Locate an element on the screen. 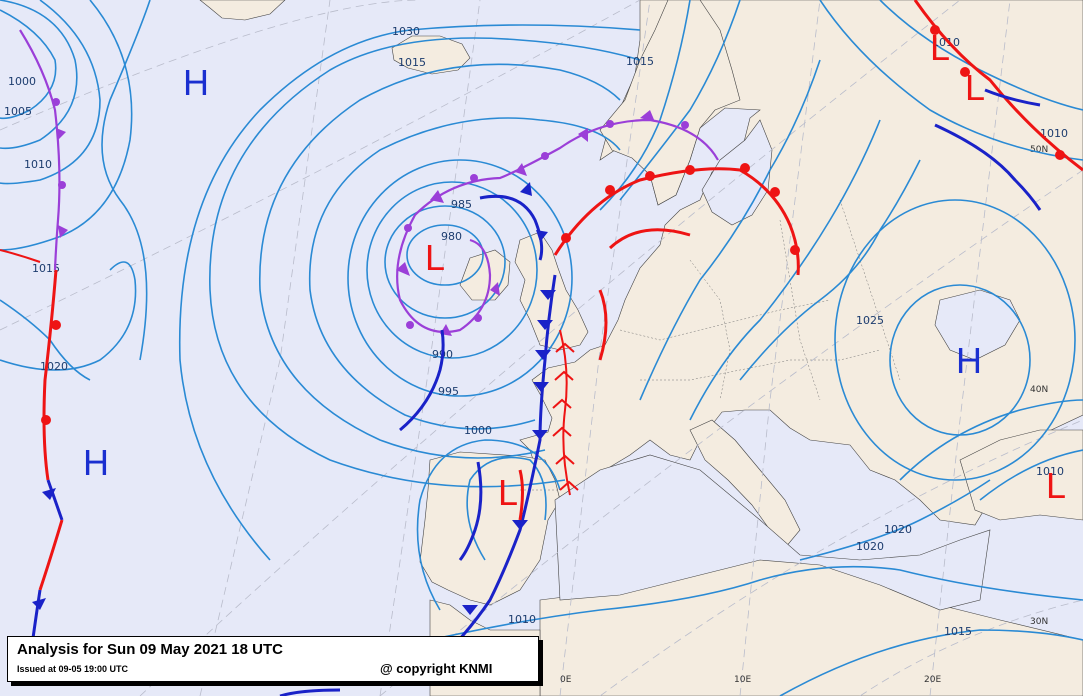  isobar-label: 1005 is located at coordinates (18, 111).